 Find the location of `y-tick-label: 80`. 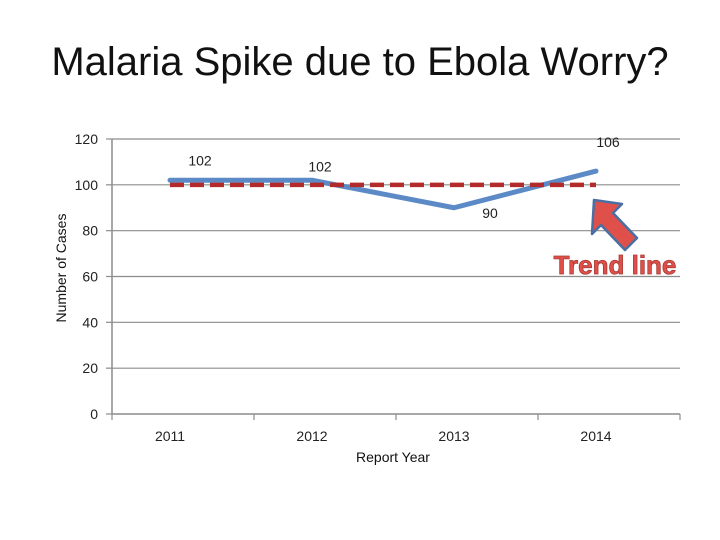

y-tick-label: 80 is located at coordinates (90, 231).